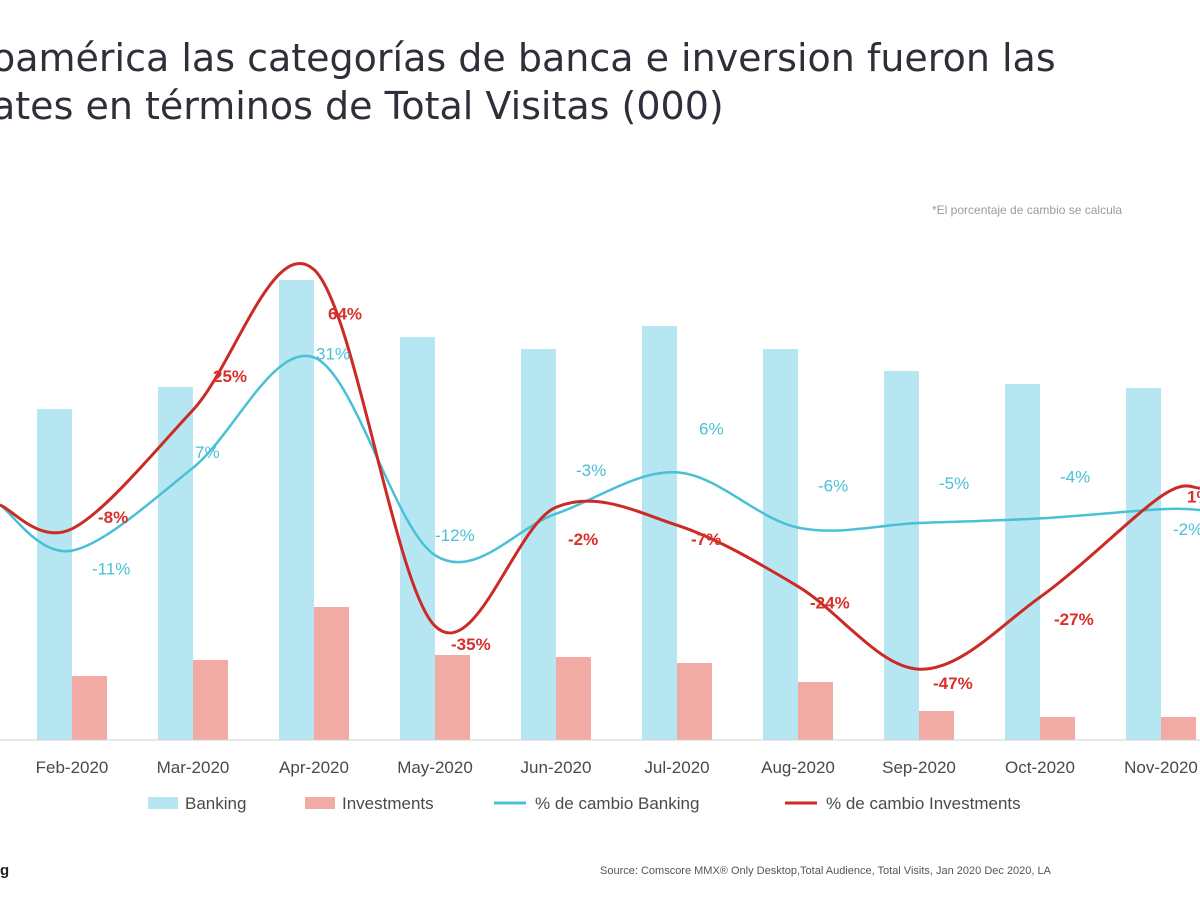 This screenshot has height=900, width=1200. Describe the element at coordinates (72, 767) in the screenshot. I see `x-tick-label: Feb-2020` at that location.